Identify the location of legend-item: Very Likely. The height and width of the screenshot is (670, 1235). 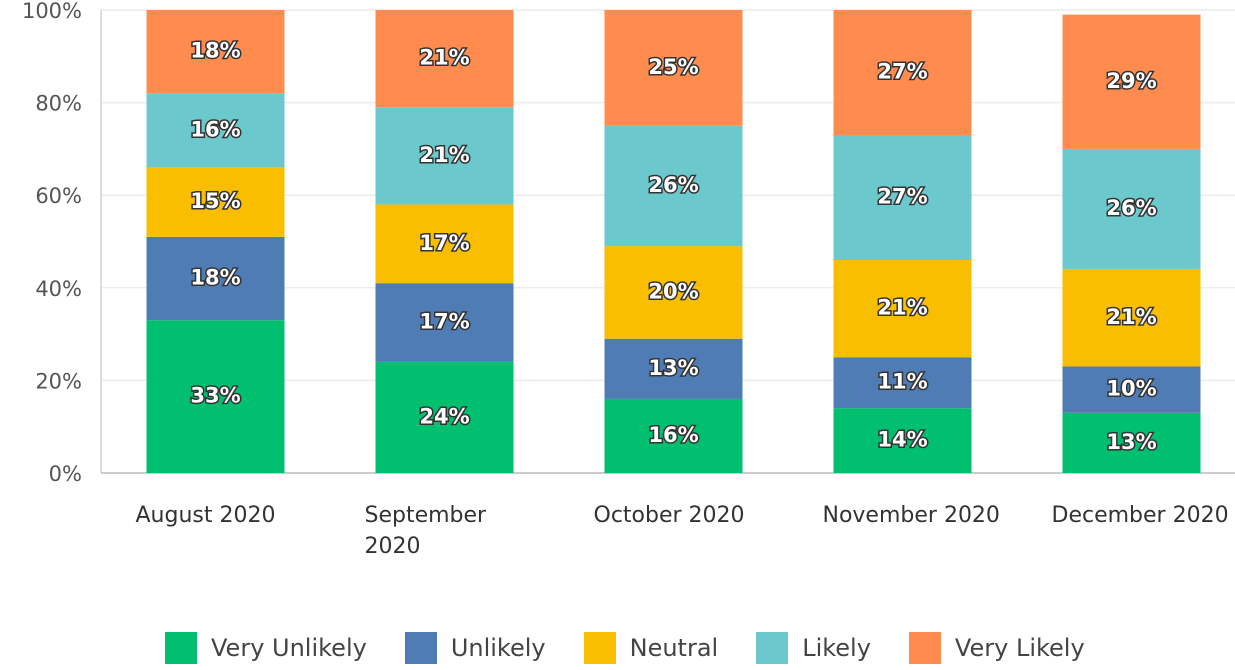
(996, 648).